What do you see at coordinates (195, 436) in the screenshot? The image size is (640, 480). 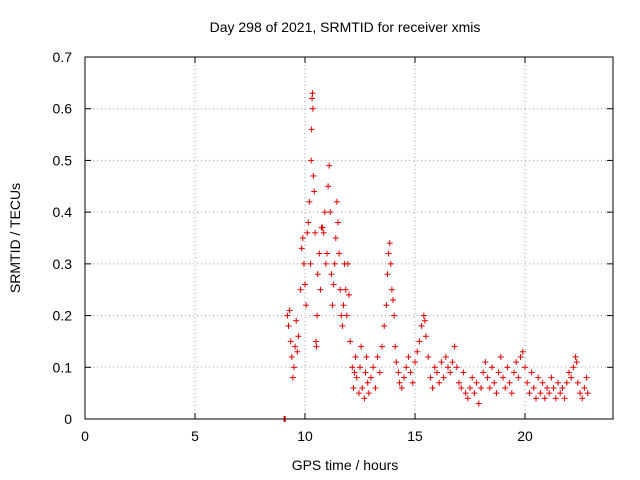 I see `x-tick-label: 5` at bounding box center [195, 436].